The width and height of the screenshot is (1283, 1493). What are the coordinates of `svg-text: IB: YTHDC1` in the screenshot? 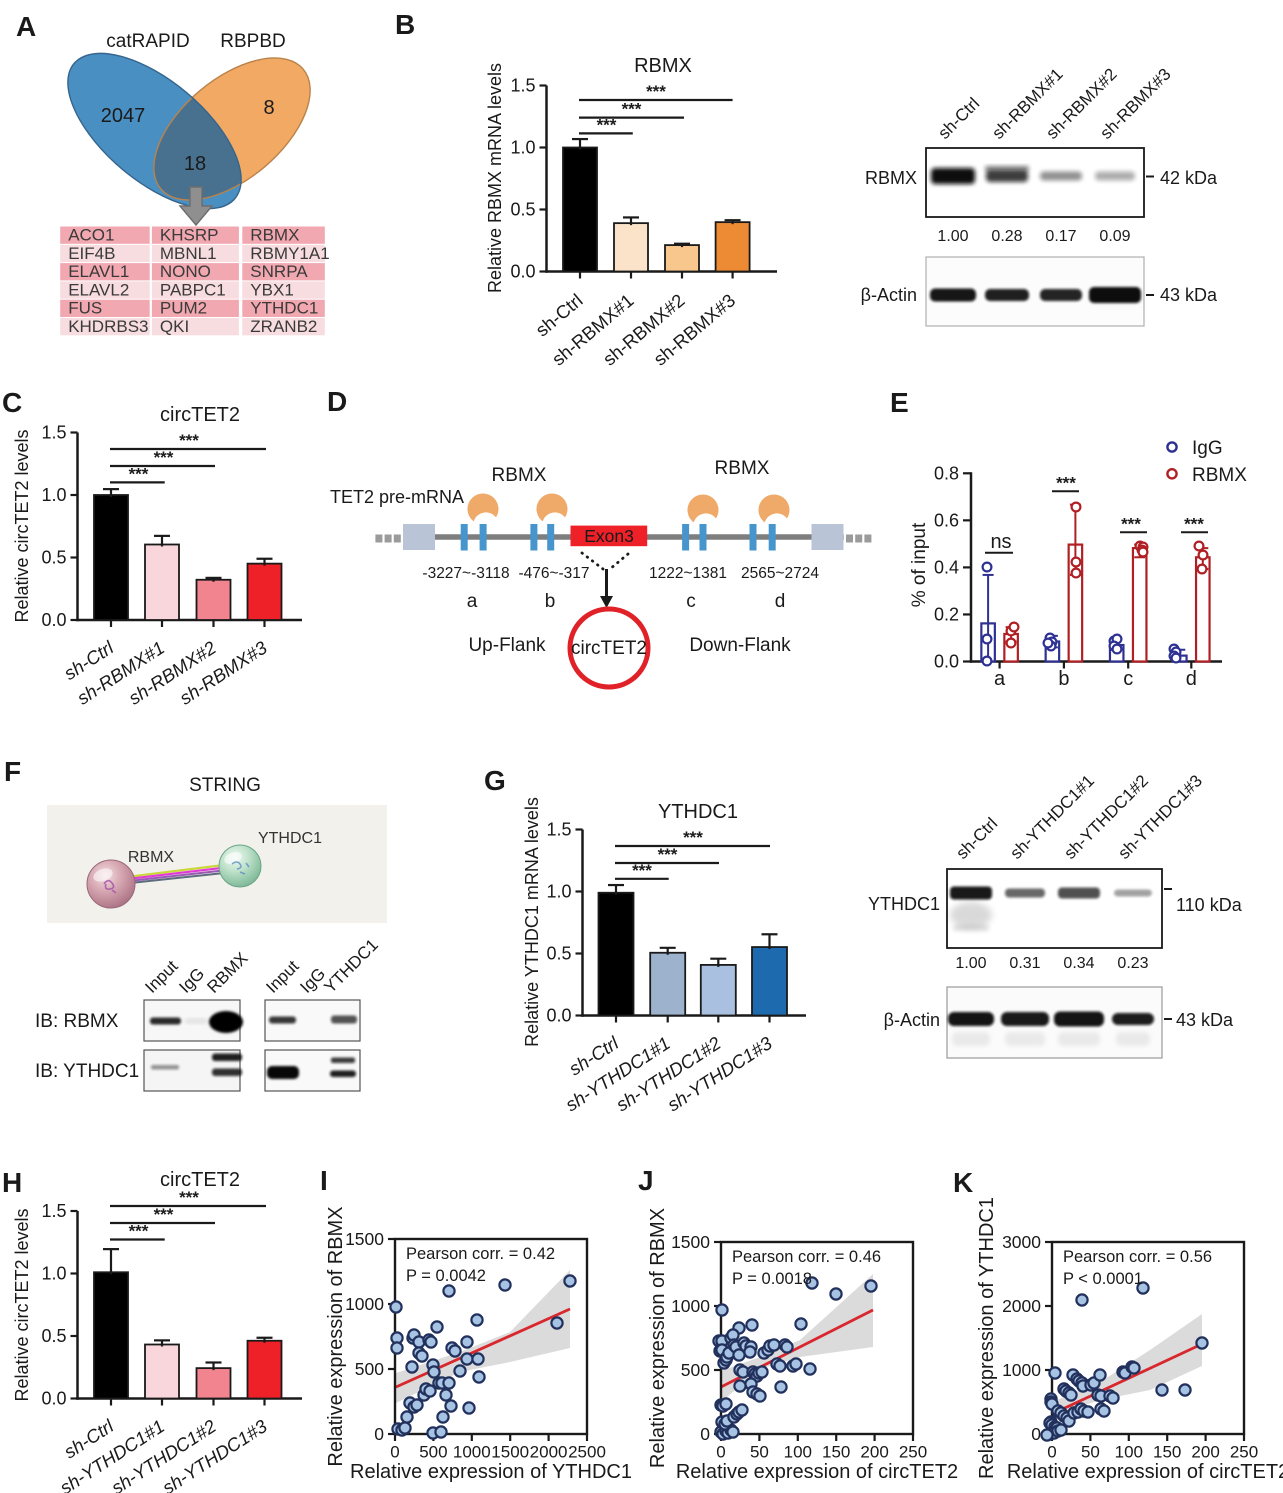 It's located at (87, 1071).